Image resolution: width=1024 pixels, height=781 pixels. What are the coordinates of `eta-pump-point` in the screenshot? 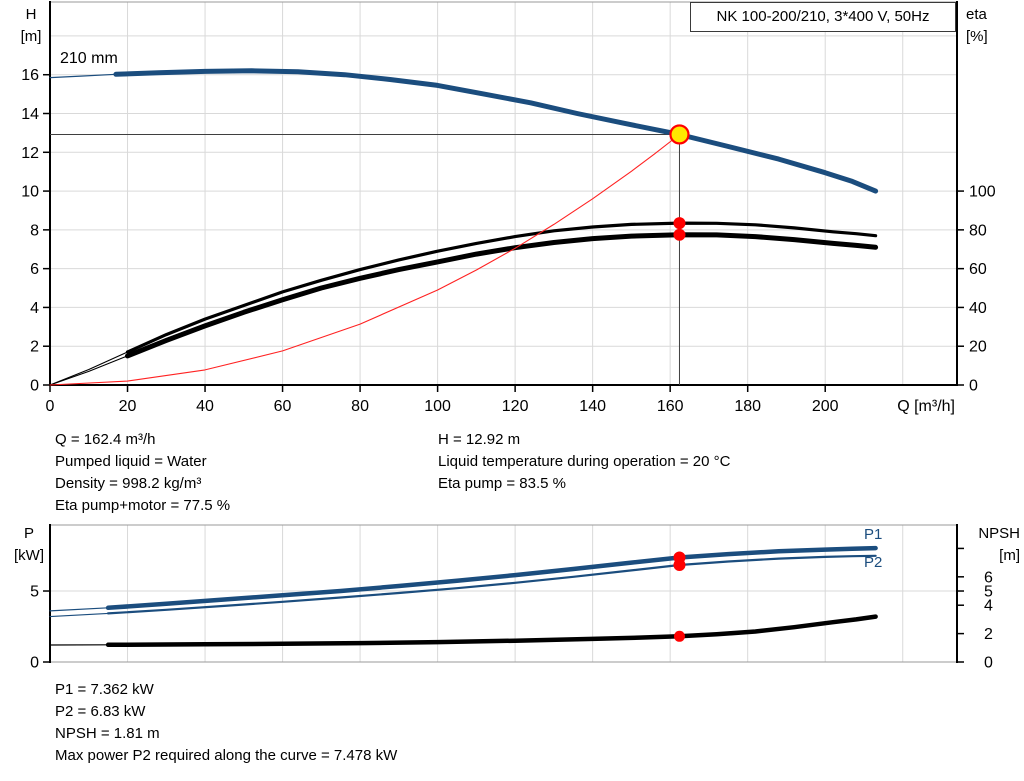 It's located at (679, 223).